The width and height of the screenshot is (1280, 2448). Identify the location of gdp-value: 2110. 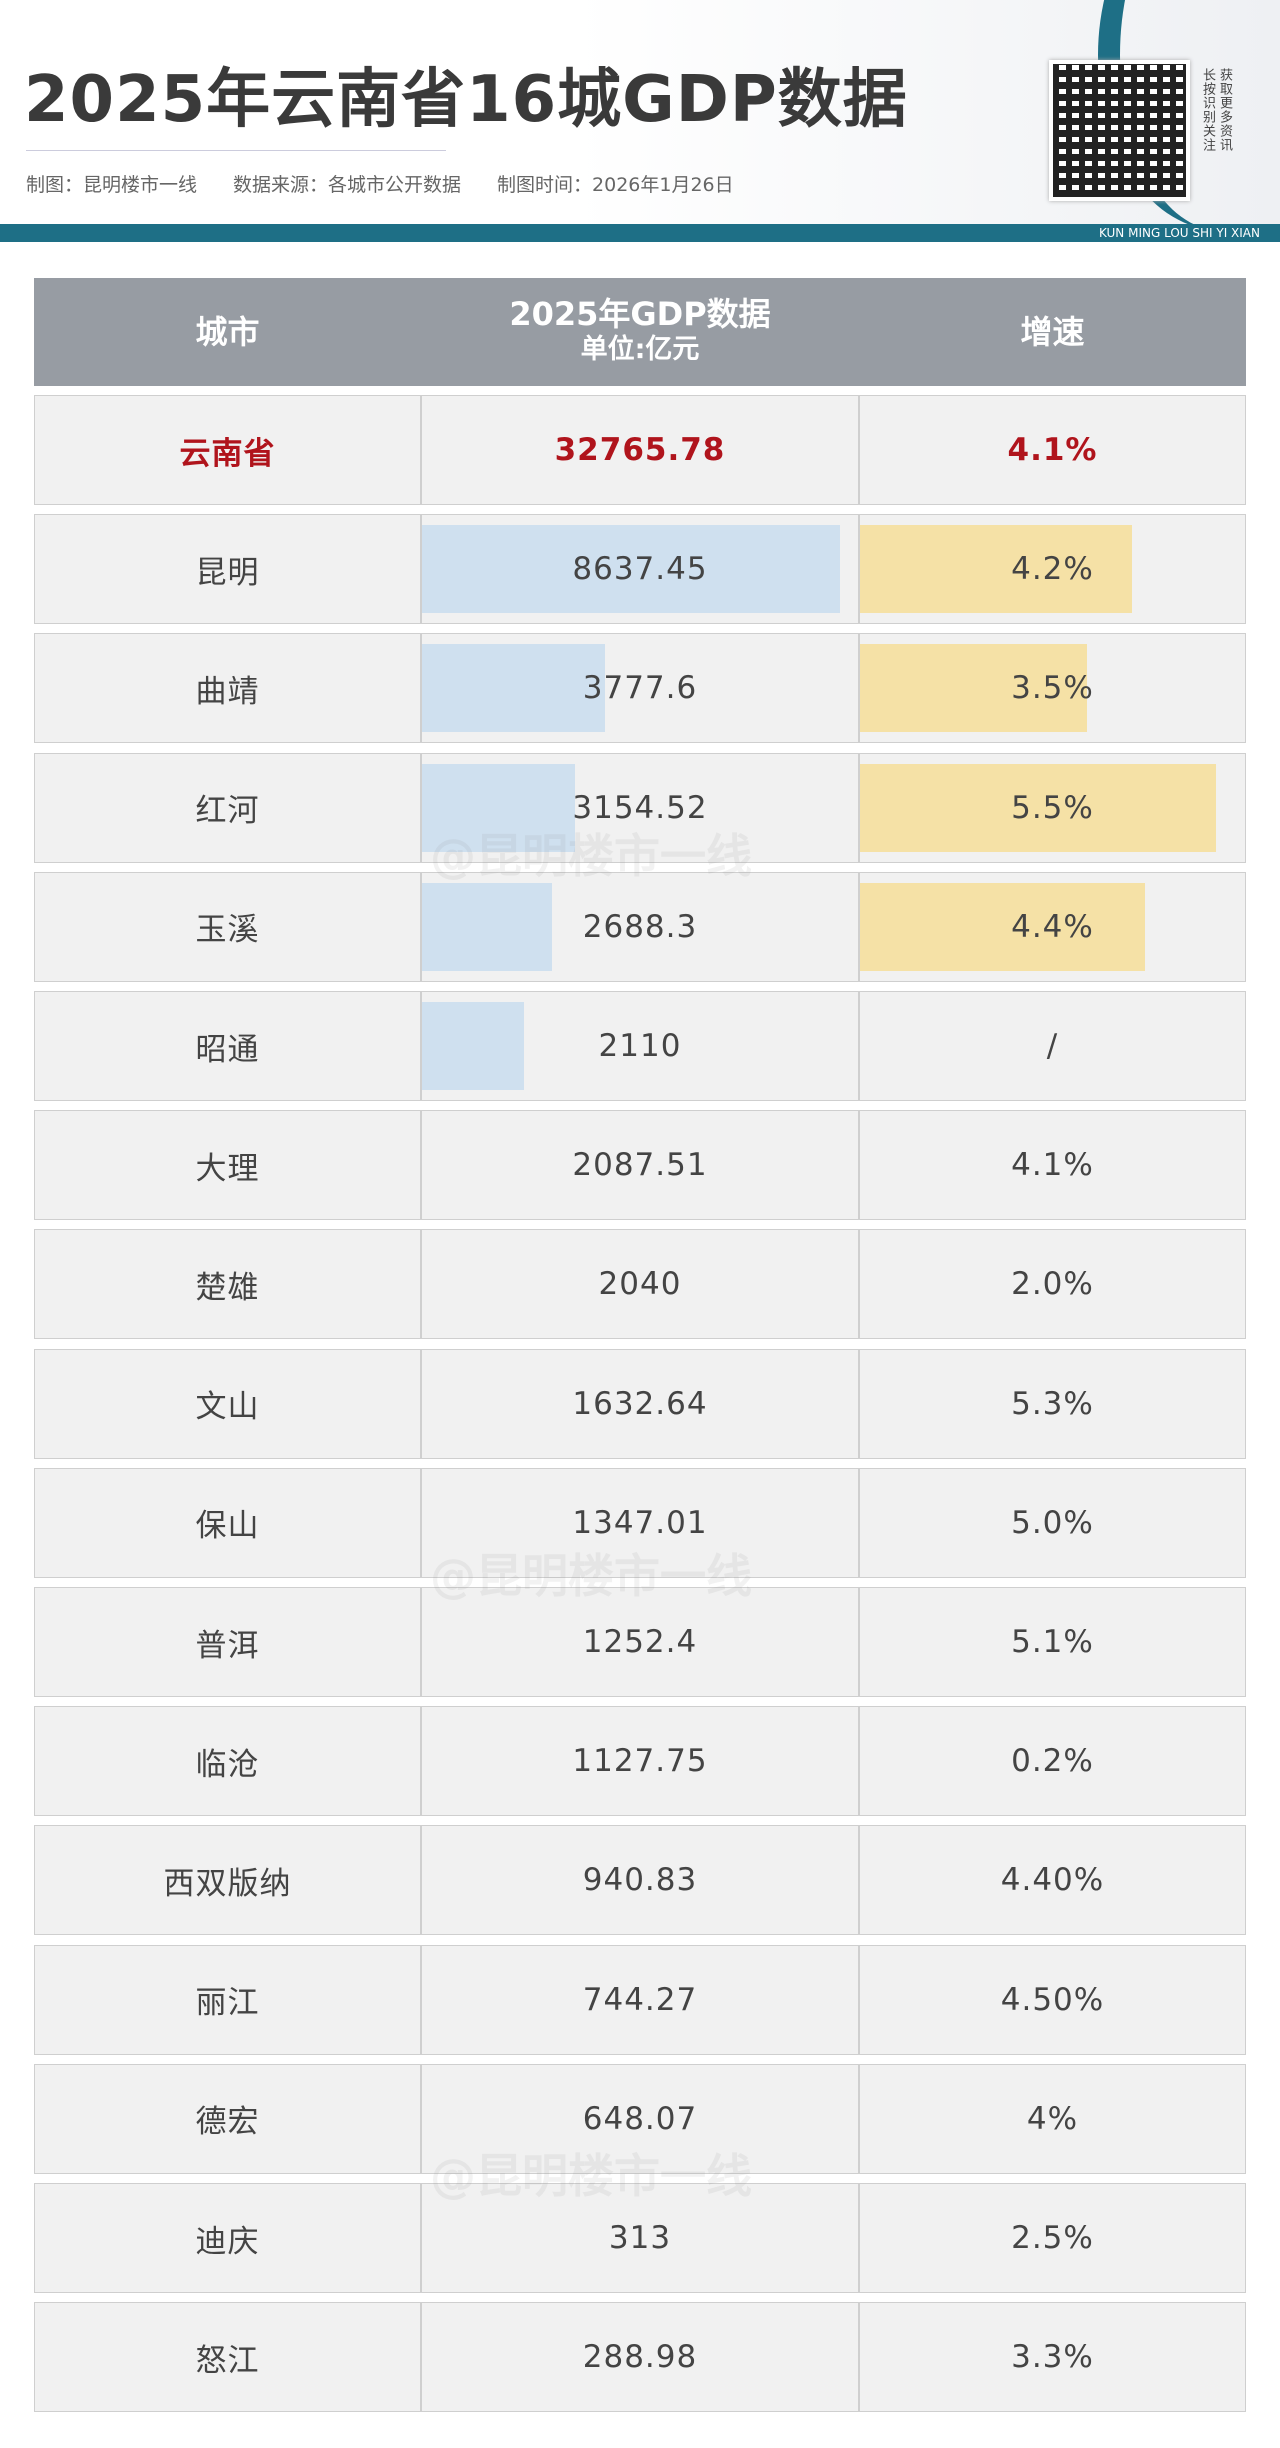
(640, 1046).